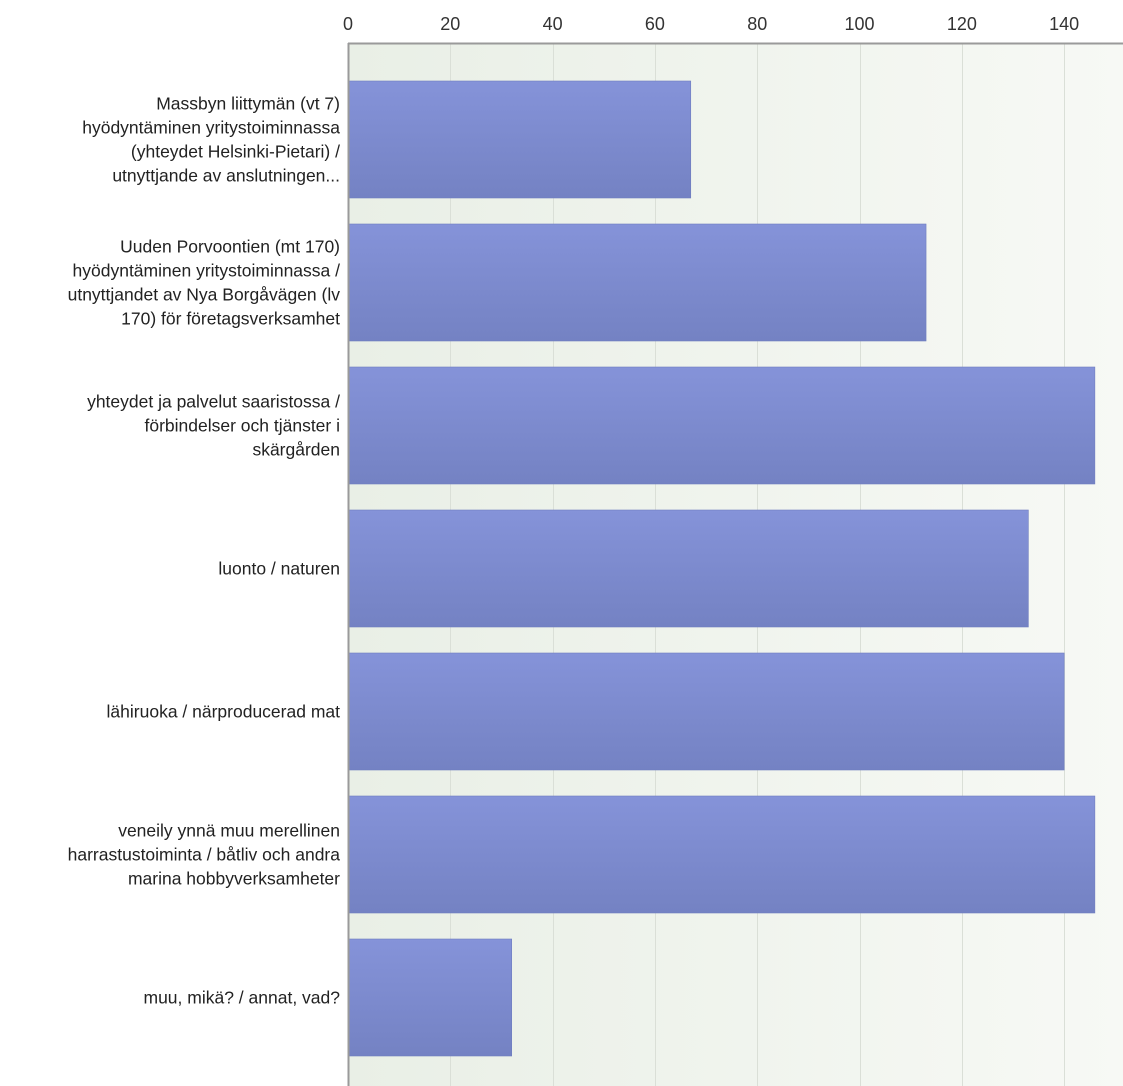  What do you see at coordinates (553, 24) in the screenshot?
I see `x-tick-label: 40` at bounding box center [553, 24].